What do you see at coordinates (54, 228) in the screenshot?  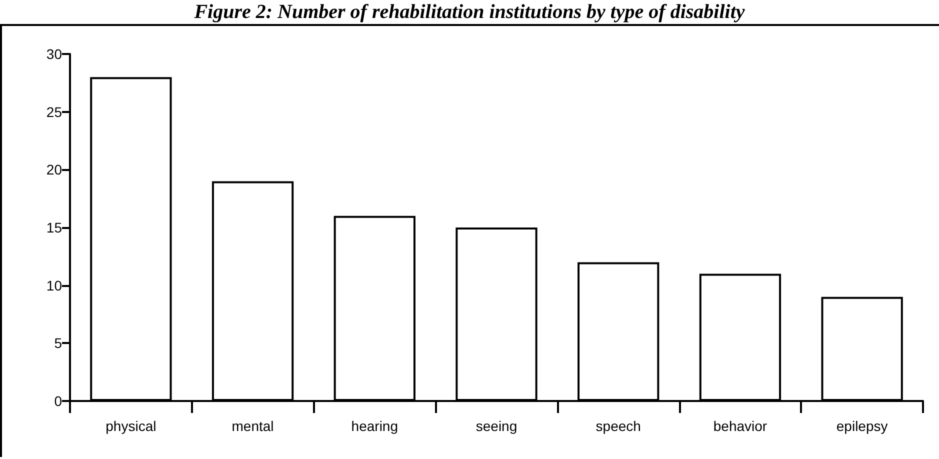 I see `y-tick-label: 15` at bounding box center [54, 228].